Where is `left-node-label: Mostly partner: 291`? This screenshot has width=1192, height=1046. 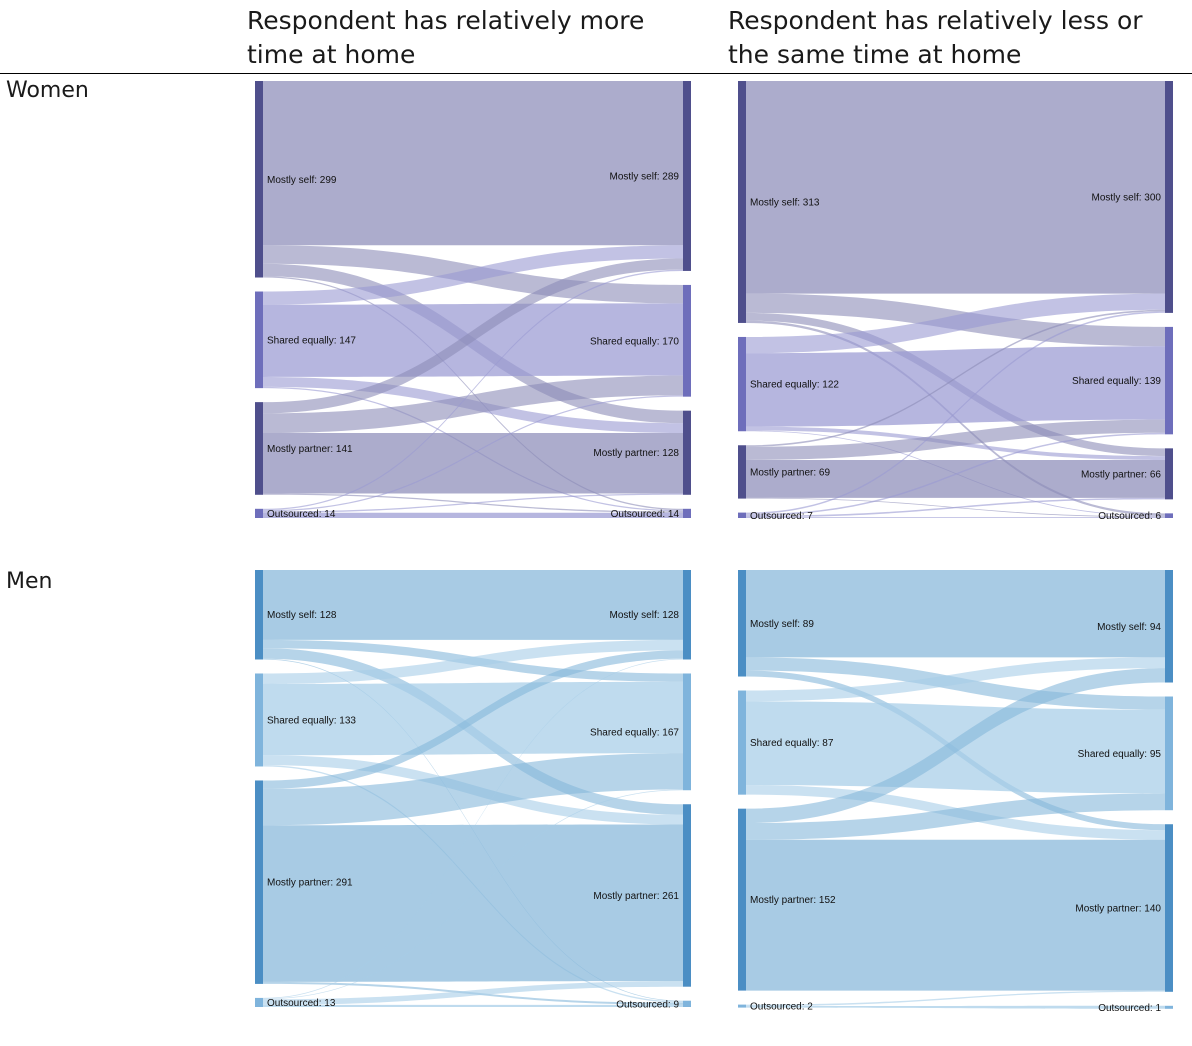 left-node-label: Mostly partner: 291 is located at coordinates (310, 883).